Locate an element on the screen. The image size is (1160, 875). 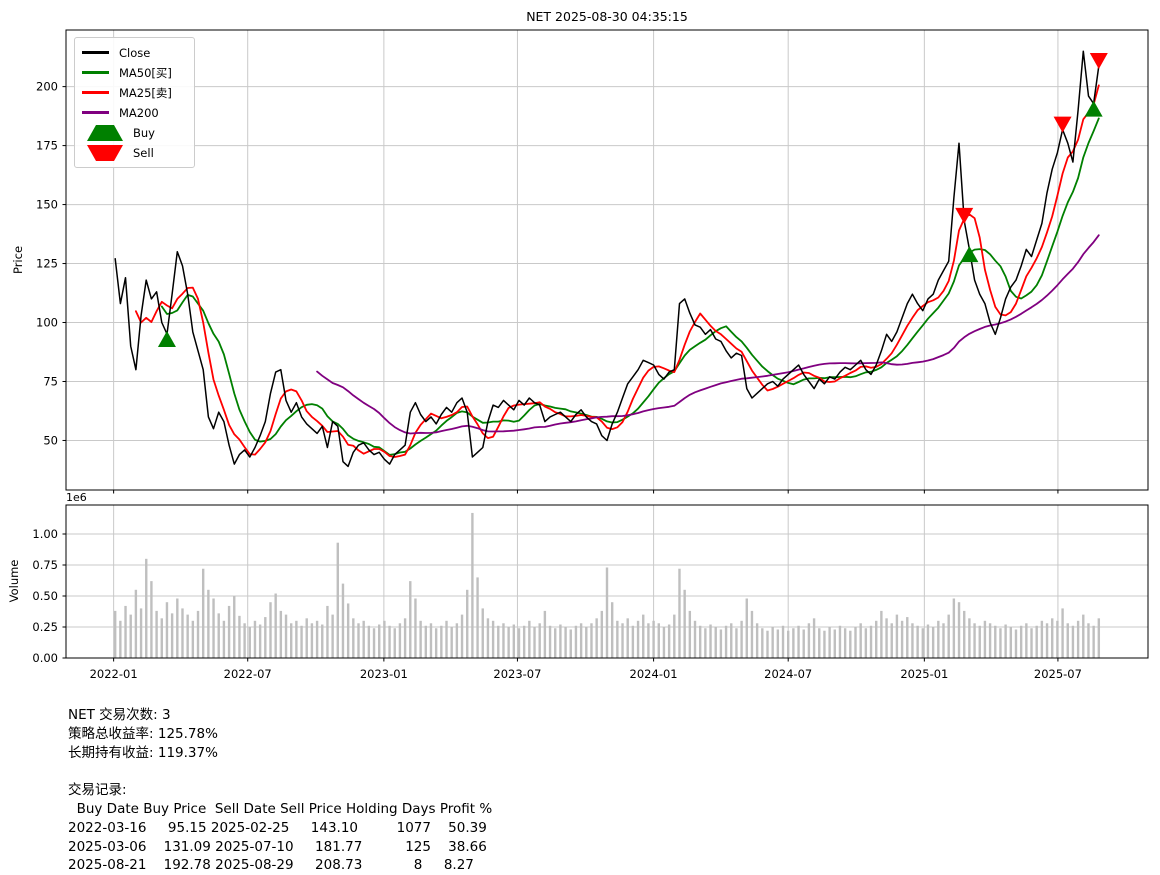
trade-count-line: NET 交易次数: 3 is located at coordinates (280, 715).